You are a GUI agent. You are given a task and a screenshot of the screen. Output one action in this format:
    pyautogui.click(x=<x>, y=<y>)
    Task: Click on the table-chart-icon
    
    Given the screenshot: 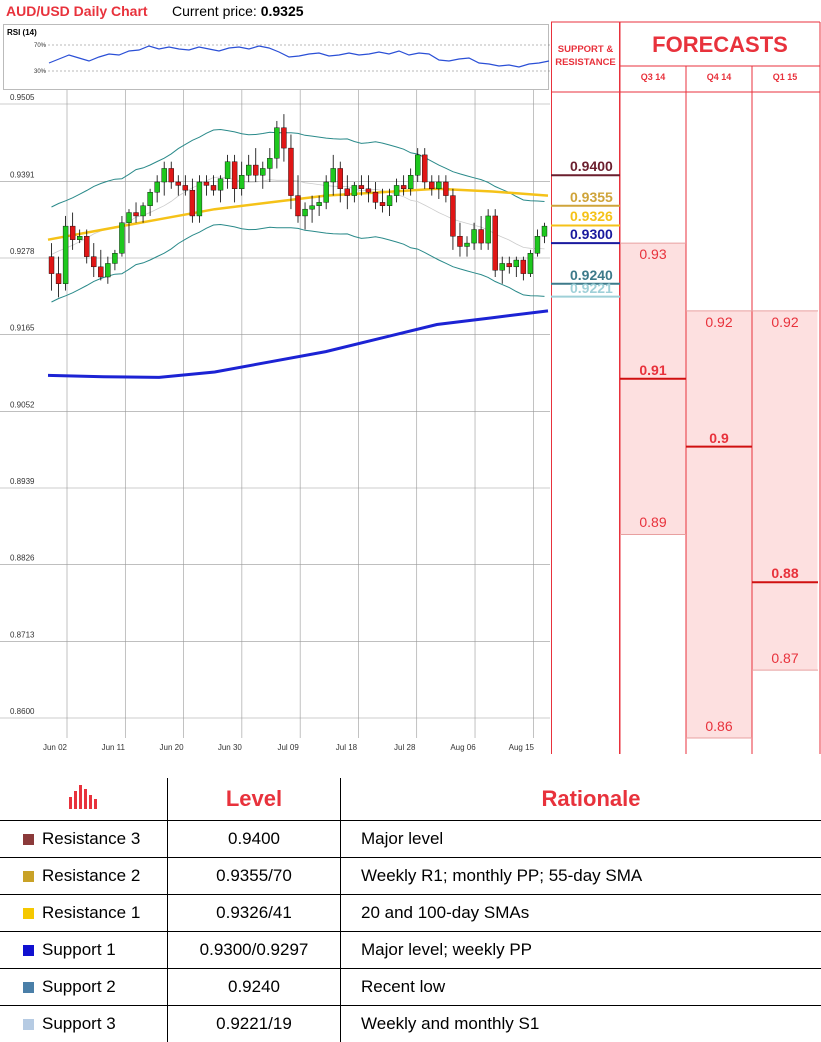 What is the action you would take?
    pyautogui.click(x=84, y=799)
    